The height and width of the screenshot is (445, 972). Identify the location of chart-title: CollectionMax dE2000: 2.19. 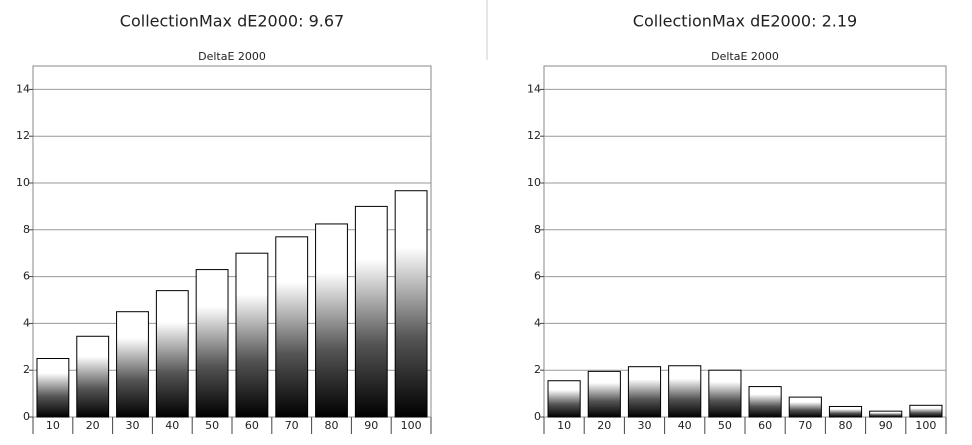
(745, 21).